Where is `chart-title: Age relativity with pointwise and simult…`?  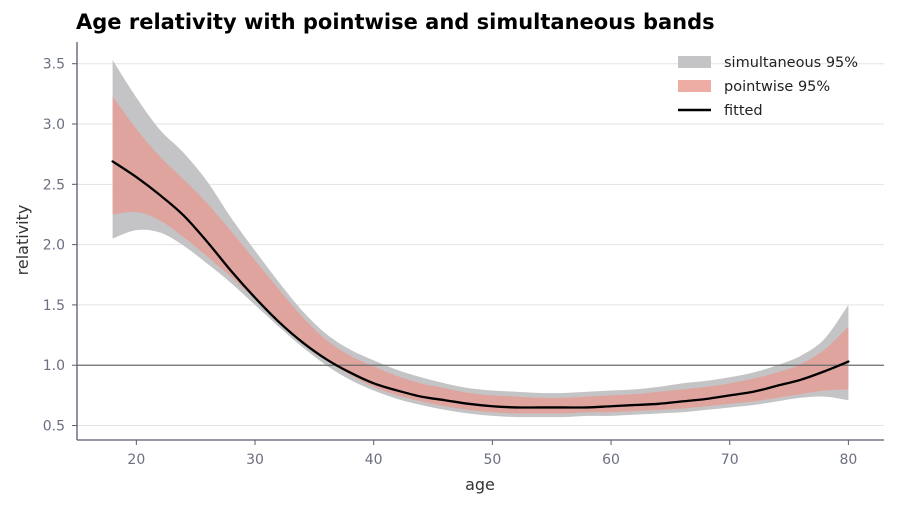 chart-title: Age relativity with pointwise and simult… is located at coordinates (395, 22).